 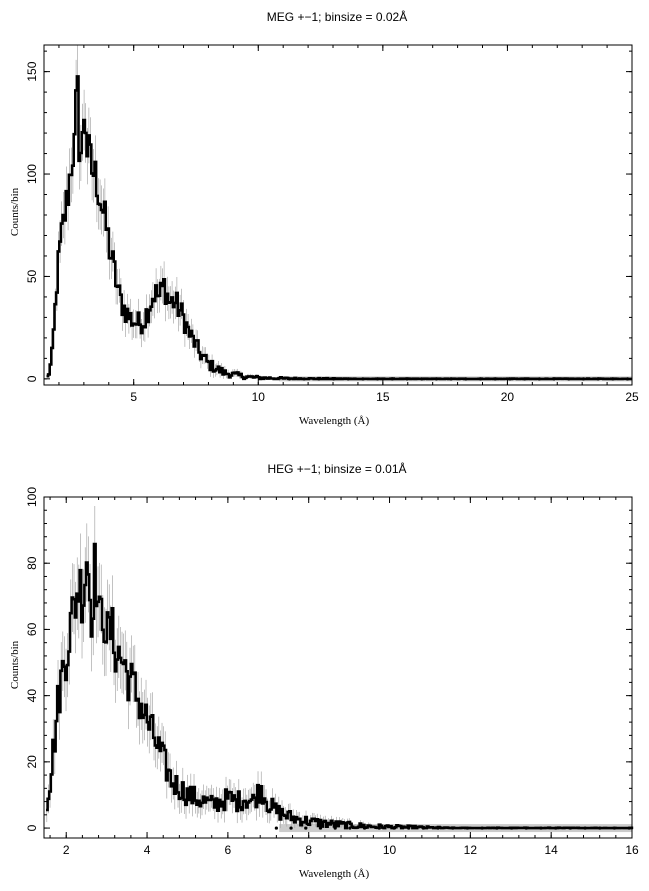 What do you see at coordinates (383, 397) in the screenshot?
I see `x-tick-label: 15` at bounding box center [383, 397].